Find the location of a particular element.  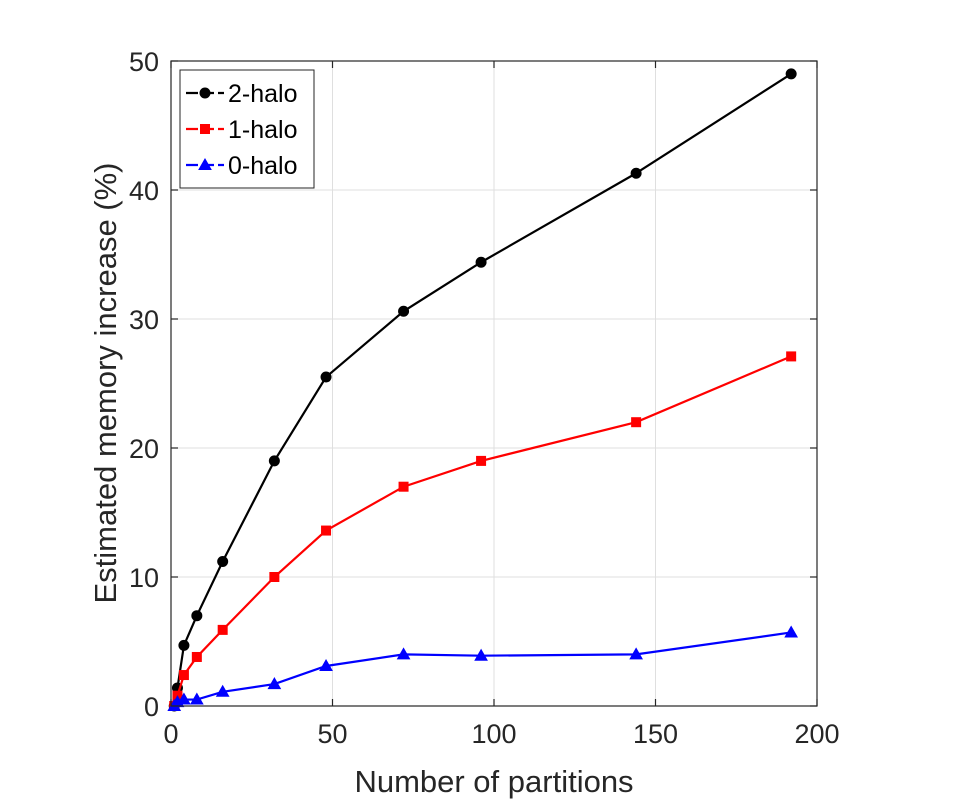

x-tick-label: 200 is located at coordinates (816, 734).